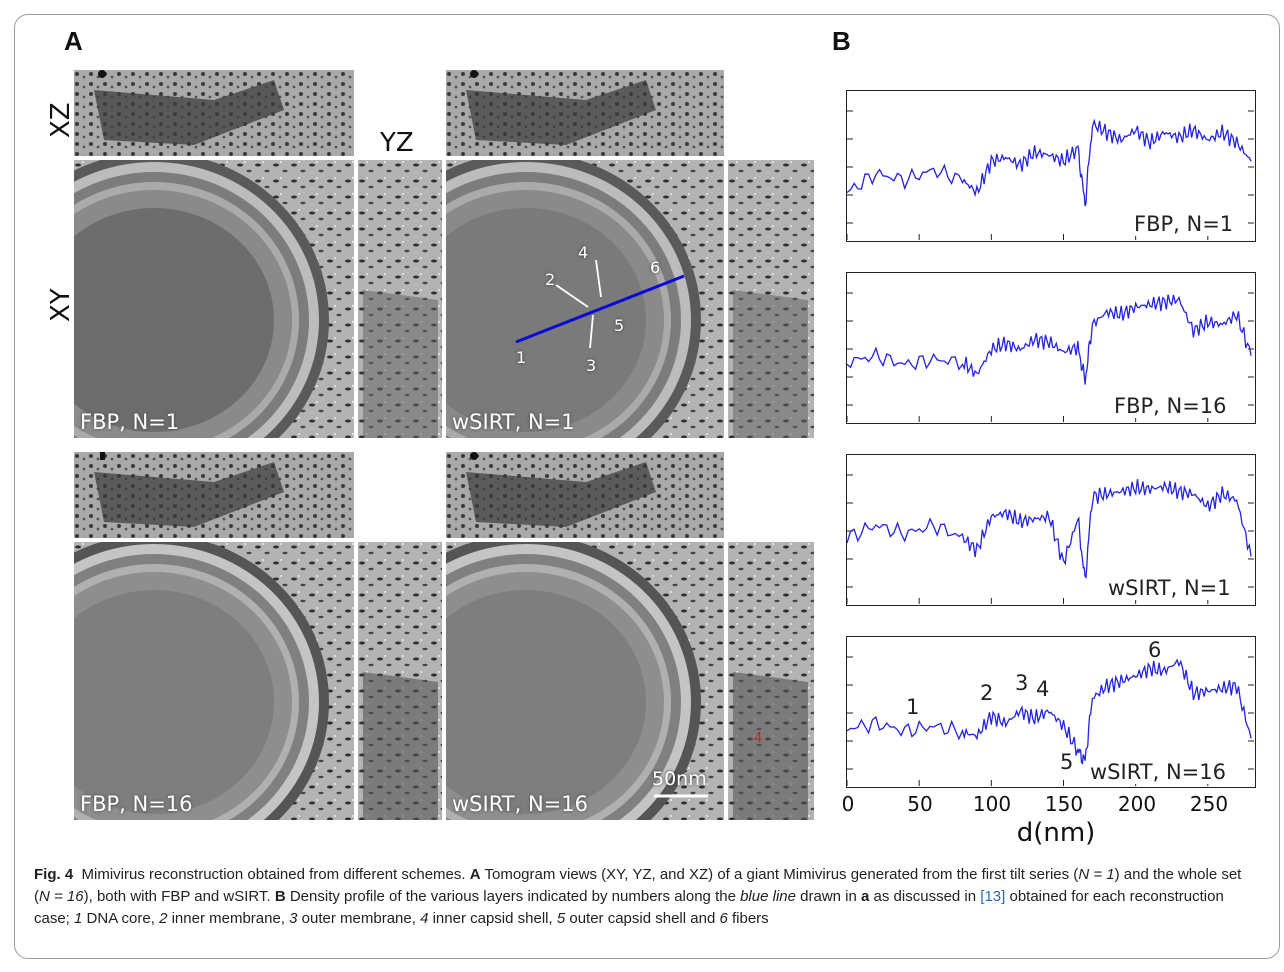 This screenshot has width=1284, height=972. Describe the element at coordinates (585, 681) in the screenshot. I see `xy-wsirt16-image` at that location.